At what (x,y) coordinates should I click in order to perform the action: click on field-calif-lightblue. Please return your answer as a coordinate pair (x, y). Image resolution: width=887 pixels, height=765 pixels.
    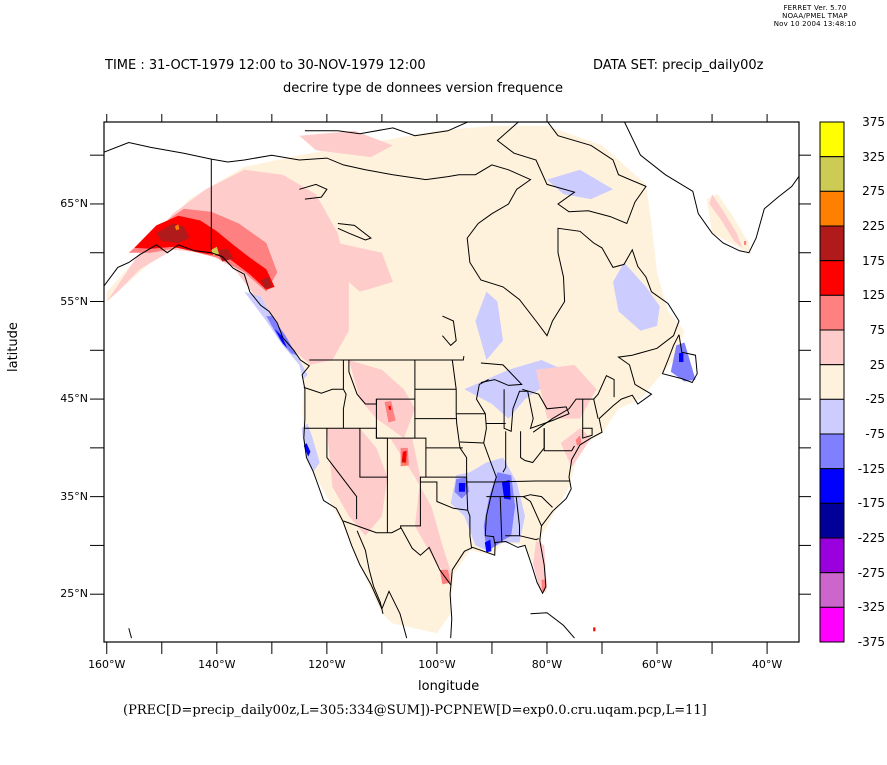
    Looking at the image, I should click on (310, 448).